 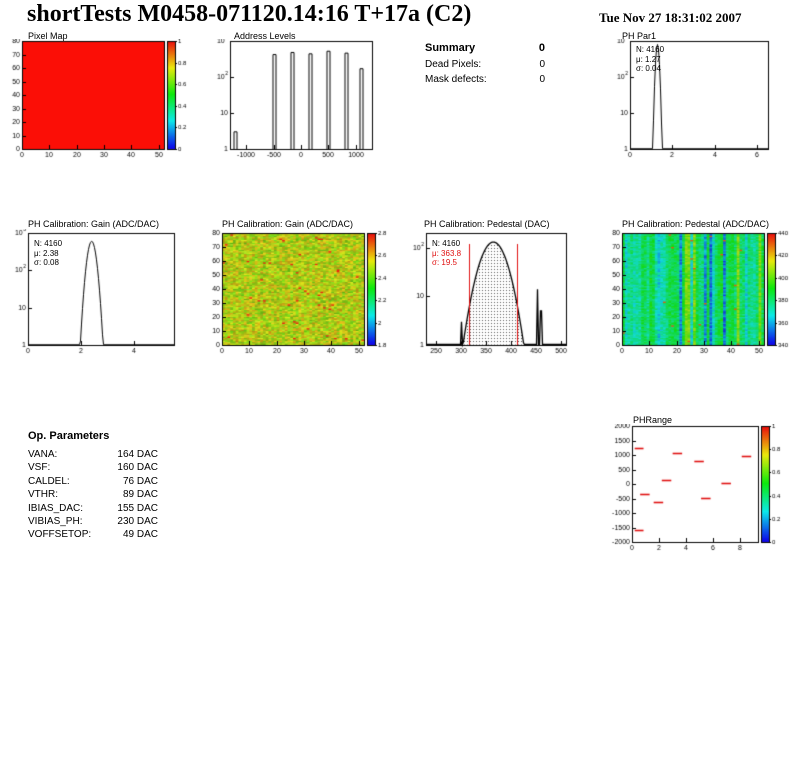 I want to click on summary-panel: Summary 0 Dead Pixels: 0 Mask defects: 0, so click(x=485, y=65).